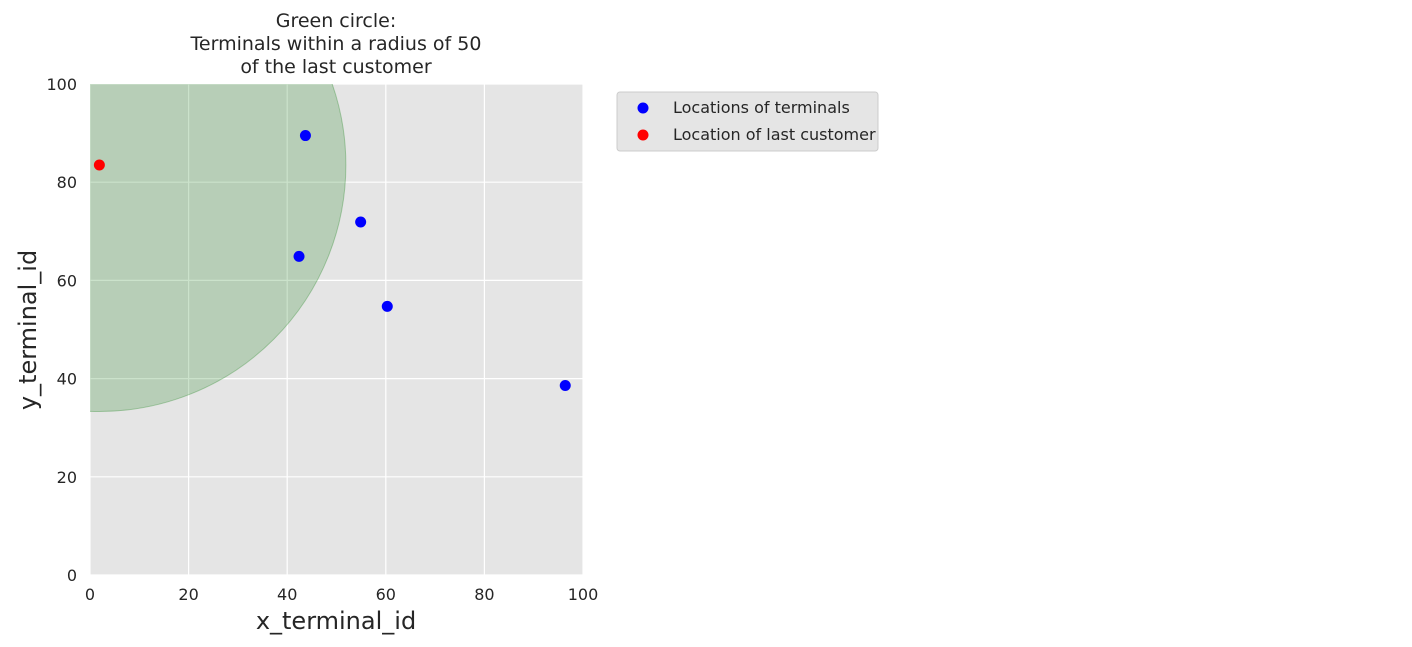  What do you see at coordinates (336, 67) in the screenshot?
I see `chart-title-line-3: of the last customer` at bounding box center [336, 67].